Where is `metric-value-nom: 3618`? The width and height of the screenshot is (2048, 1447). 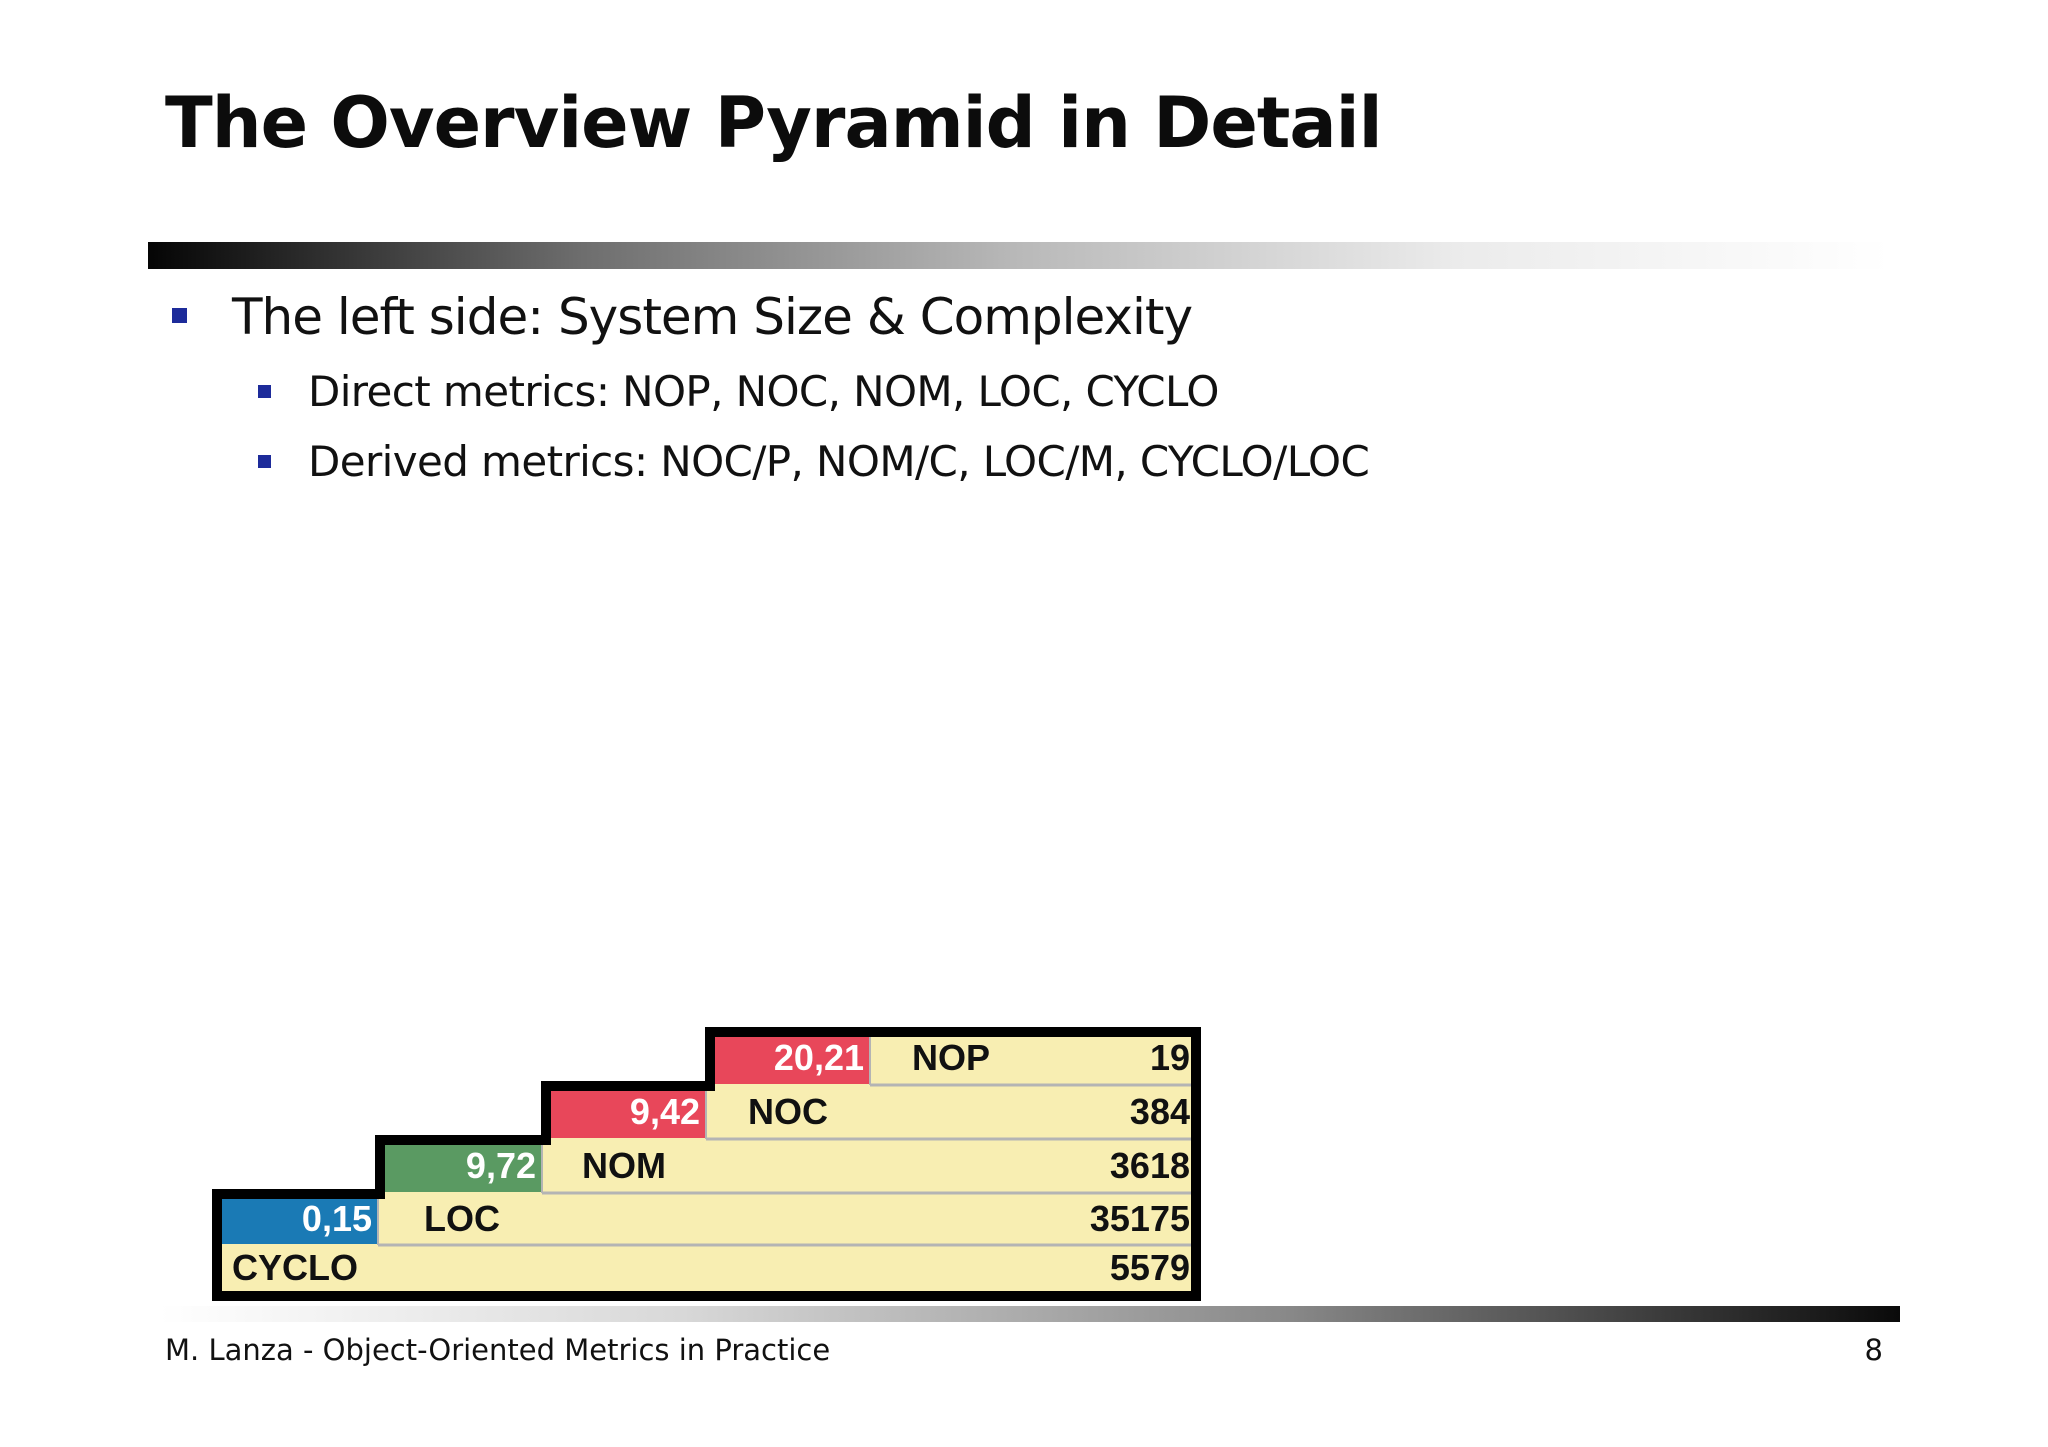
metric-value-nom: 3618 is located at coordinates (1149, 1165).